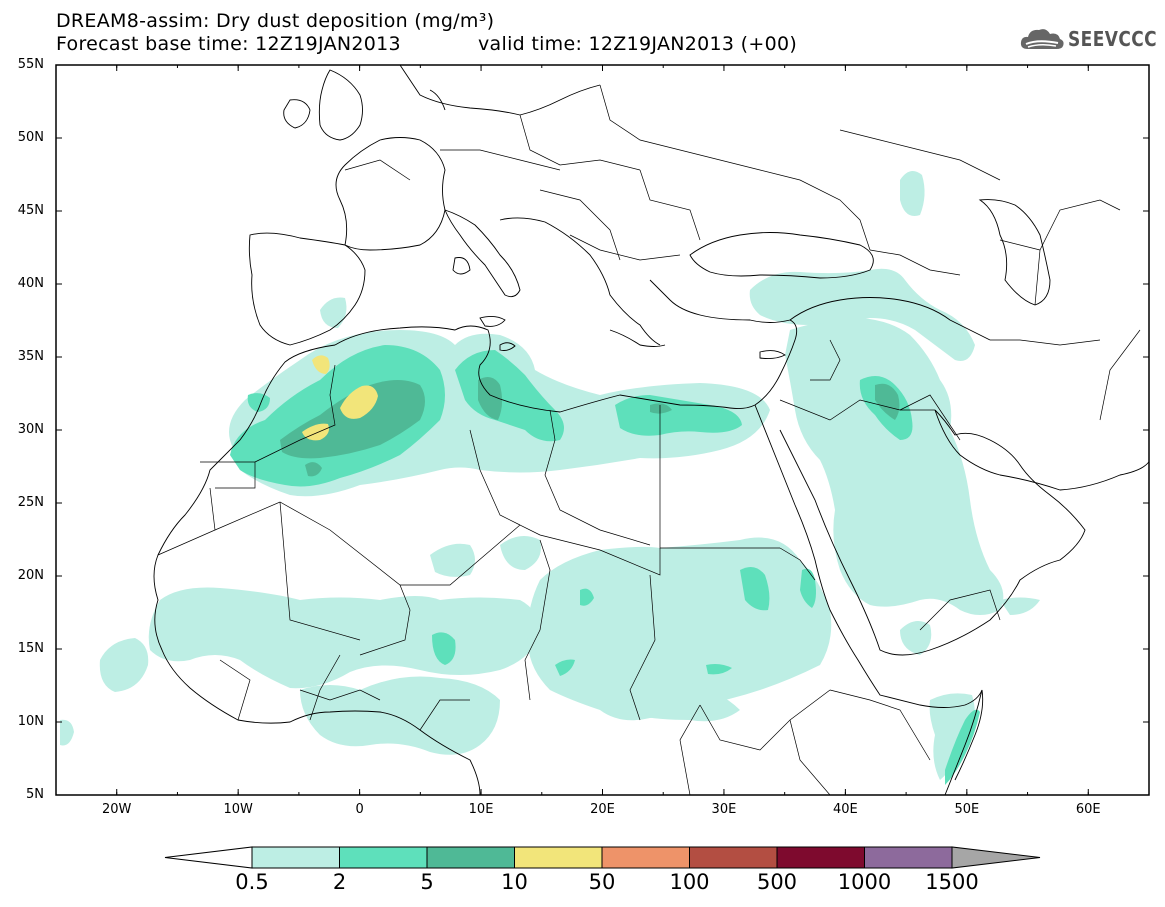 Image resolution: width=1165 pixels, height=907 pixels. I want to click on lat-label: 10N, so click(30, 721).